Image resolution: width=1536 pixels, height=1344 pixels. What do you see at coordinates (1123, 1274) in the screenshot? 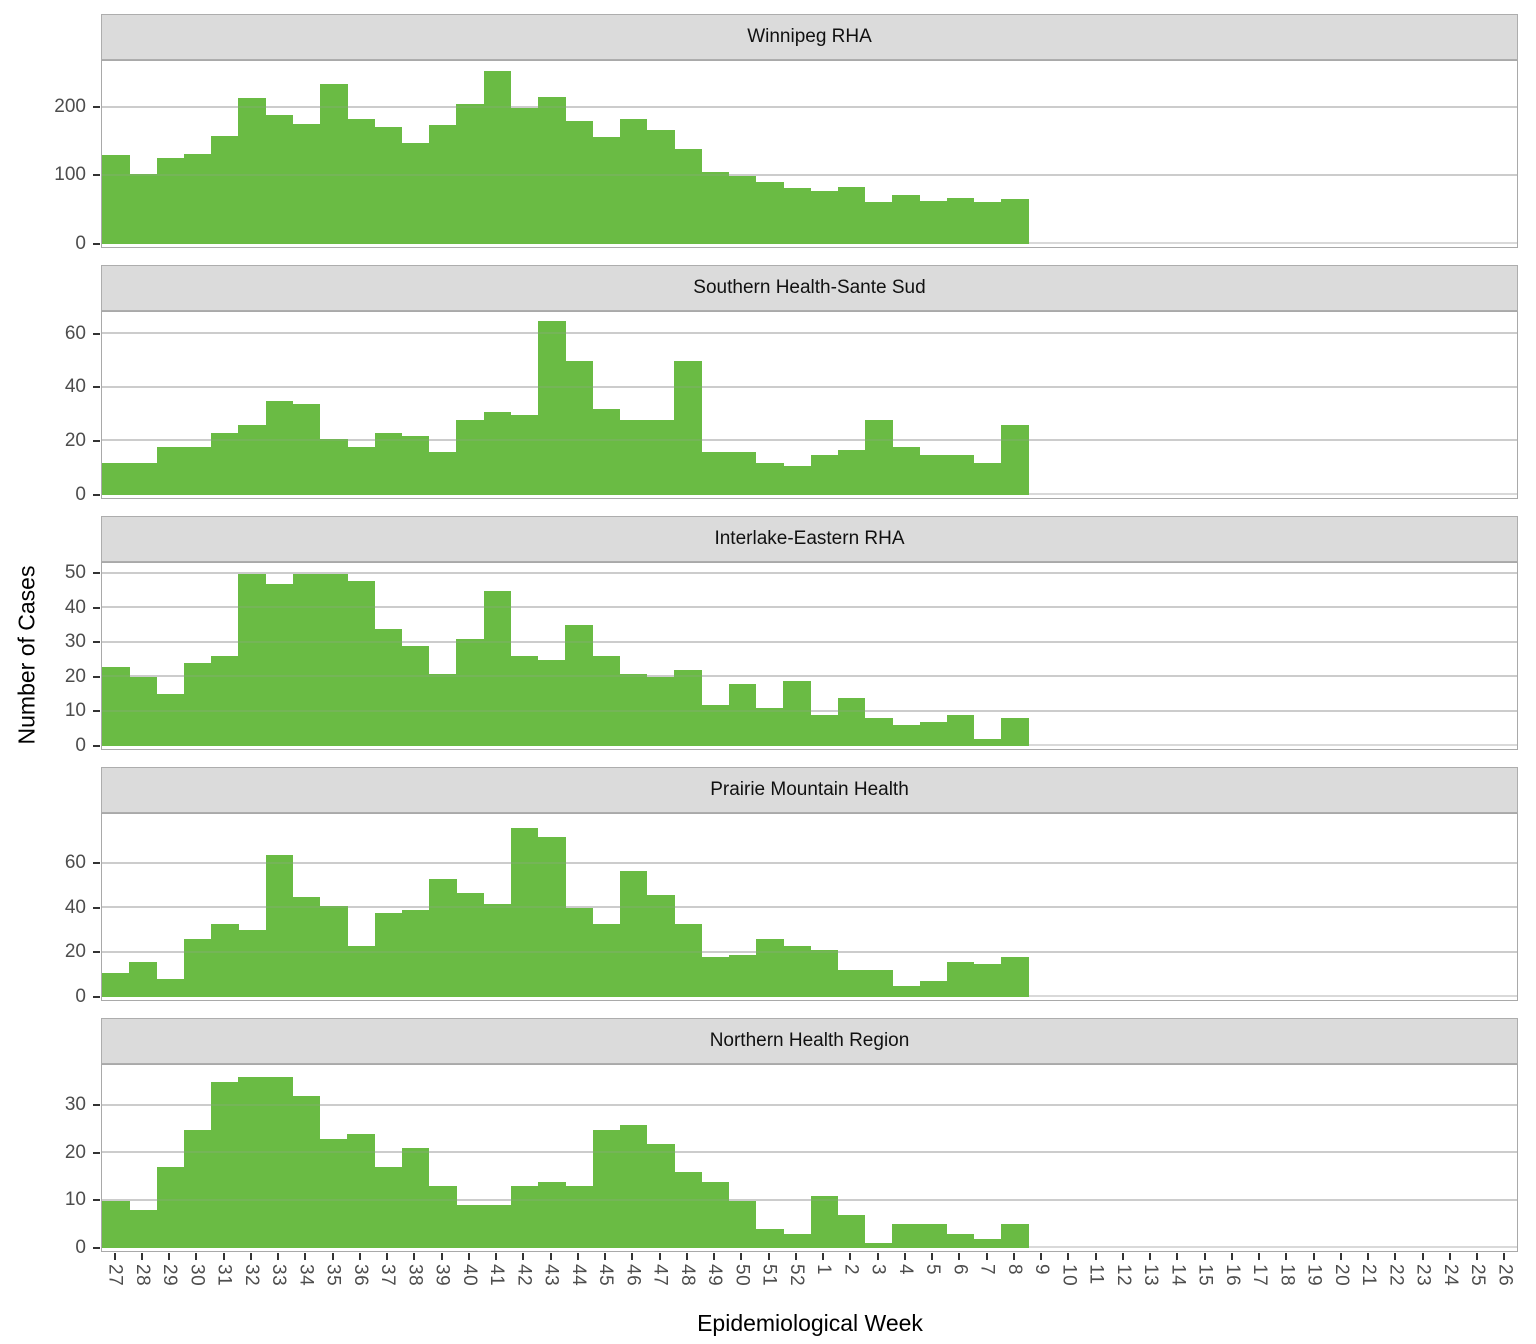
I see `x-tick-label: 12` at bounding box center [1123, 1274].